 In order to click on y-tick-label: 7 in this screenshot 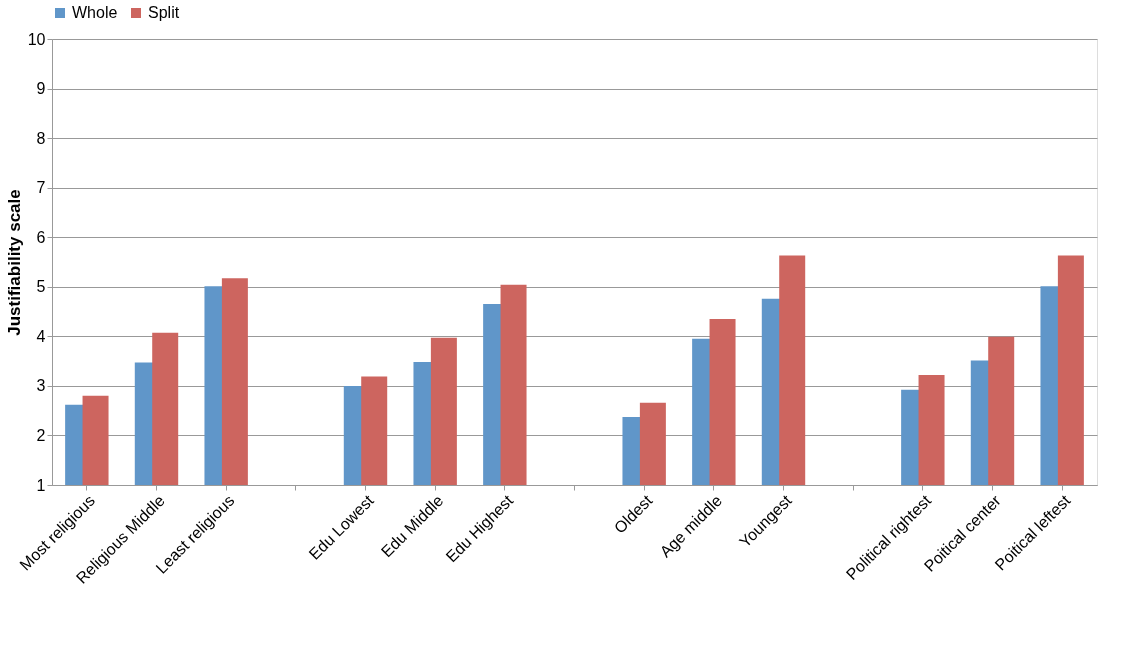, I will do `click(41, 188)`.